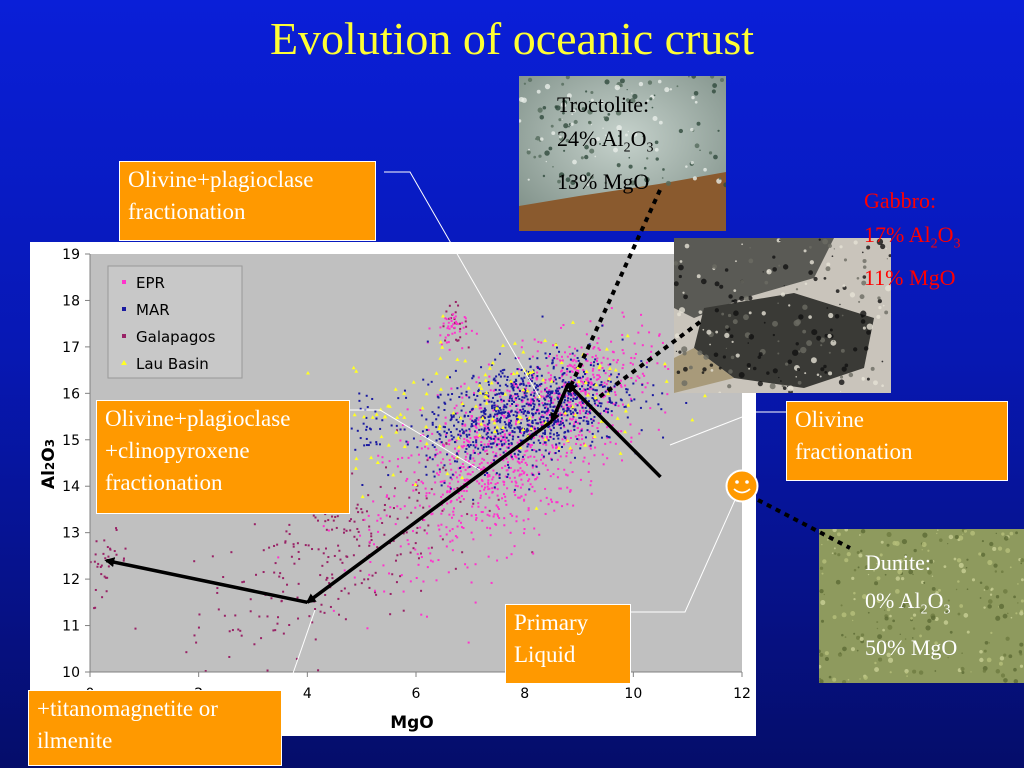 The height and width of the screenshot is (768, 1024). Describe the element at coordinates (911, 648) in the screenshot. I see `dunite-mgo: 50% MgO` at that location.